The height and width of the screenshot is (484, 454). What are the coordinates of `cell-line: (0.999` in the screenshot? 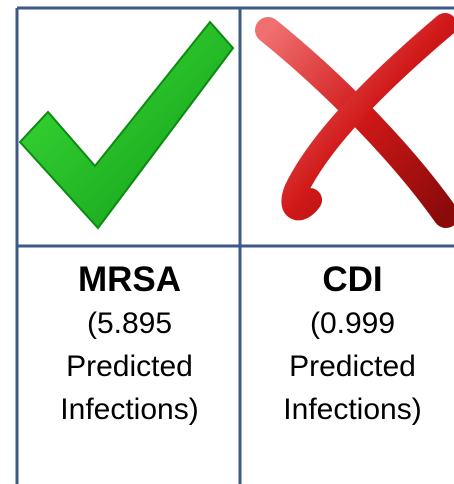 It's located at (352, 323).